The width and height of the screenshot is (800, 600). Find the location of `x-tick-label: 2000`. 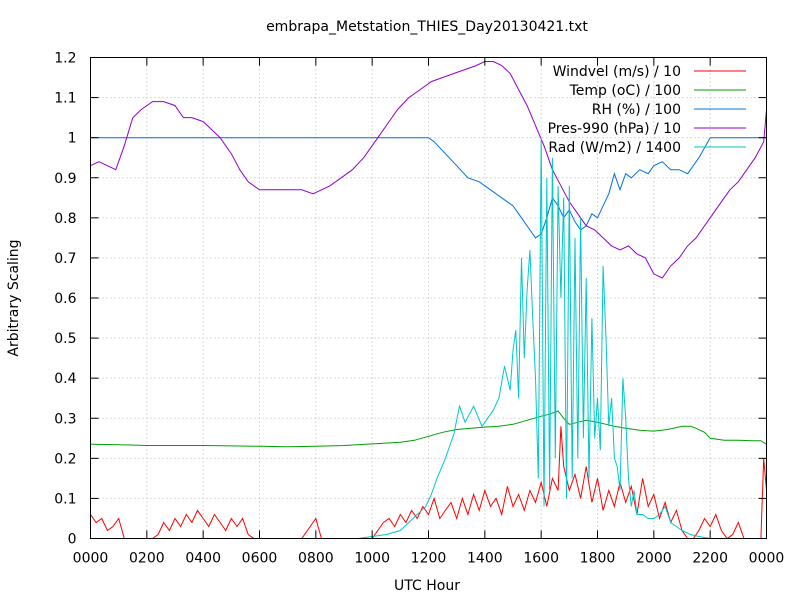

x-tick-label: 2000 is located at coordinates (654, 559).